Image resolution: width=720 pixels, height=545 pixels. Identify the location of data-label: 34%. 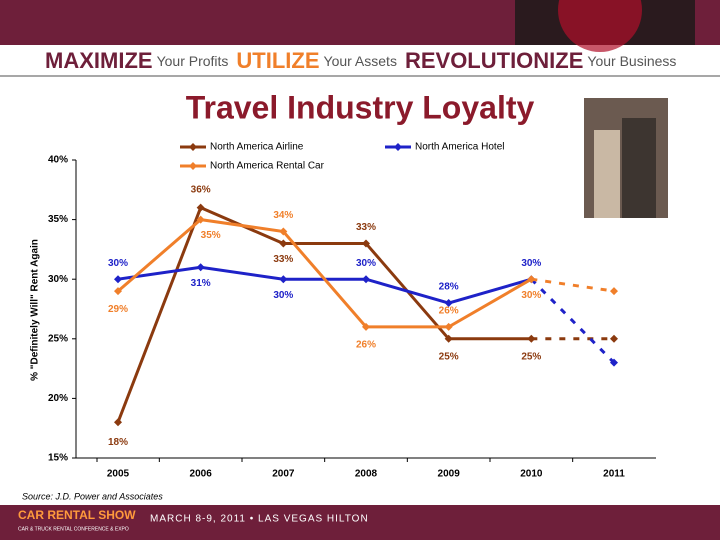
(283, 215).